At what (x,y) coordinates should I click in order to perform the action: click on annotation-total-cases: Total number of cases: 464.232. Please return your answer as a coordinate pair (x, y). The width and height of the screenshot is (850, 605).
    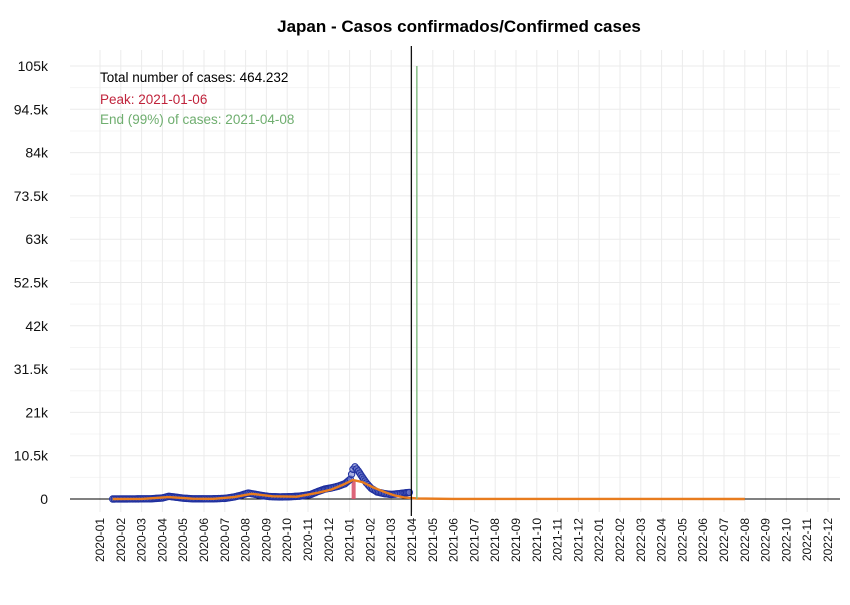
    Looking at the image, I should click on (194, 77).